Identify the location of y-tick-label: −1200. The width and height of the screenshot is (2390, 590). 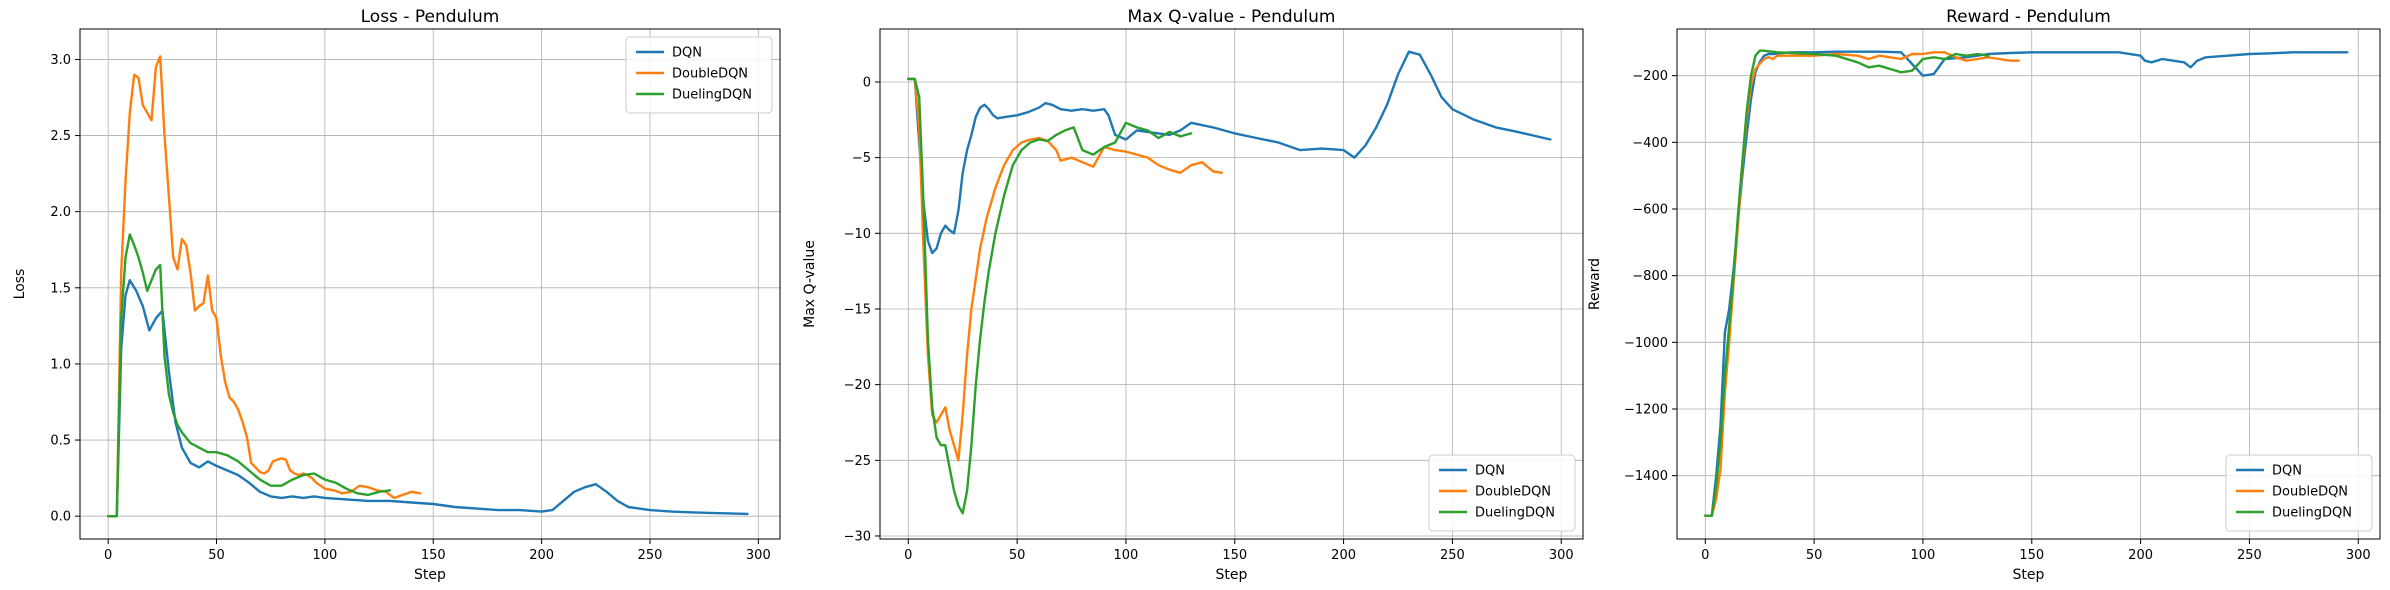
(1646, 410).